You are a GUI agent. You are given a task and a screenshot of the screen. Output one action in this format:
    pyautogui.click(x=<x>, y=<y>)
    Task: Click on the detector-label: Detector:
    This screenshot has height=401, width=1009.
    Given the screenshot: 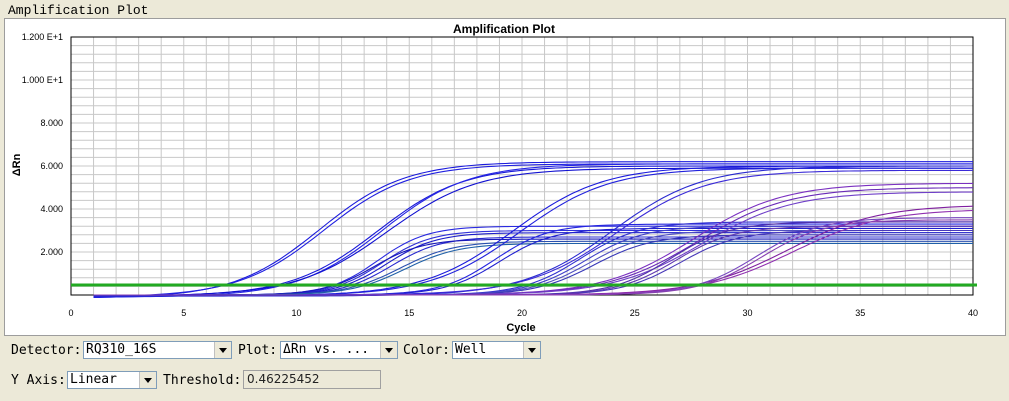 What is the action you would take?
    pyautogui.click(x=46, y=350)
    